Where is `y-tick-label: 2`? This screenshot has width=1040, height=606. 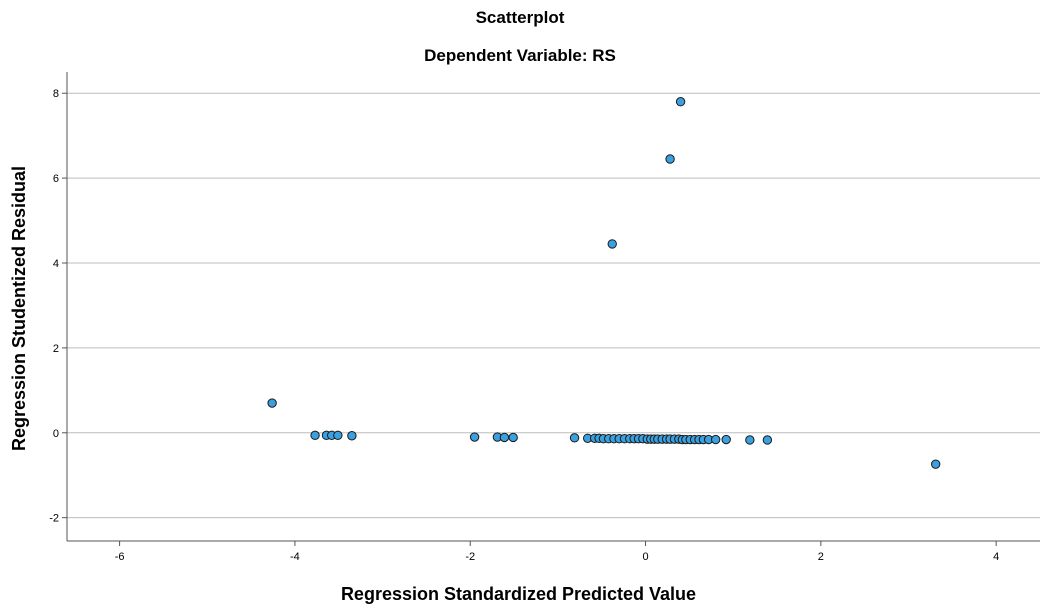
y-tick-label: 2 is located at coordinates (56, 349).